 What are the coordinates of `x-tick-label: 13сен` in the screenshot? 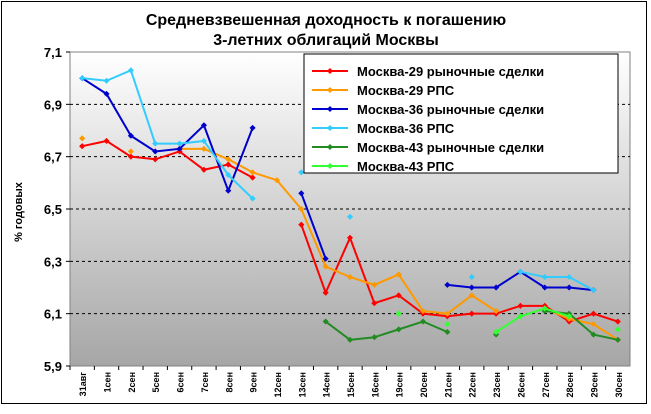 It's located at (302, 384).